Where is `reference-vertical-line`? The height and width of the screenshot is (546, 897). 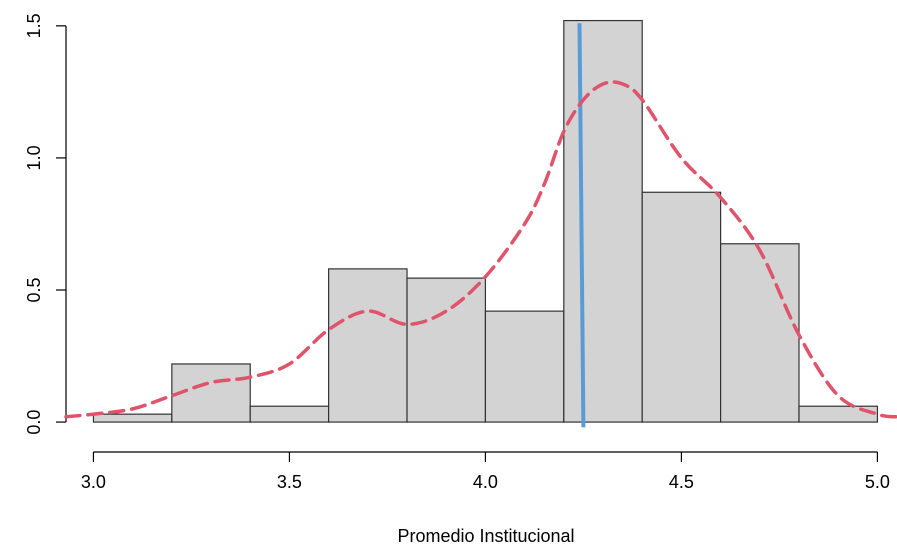
reference-vertical-line is located at coordinates (581, 225).